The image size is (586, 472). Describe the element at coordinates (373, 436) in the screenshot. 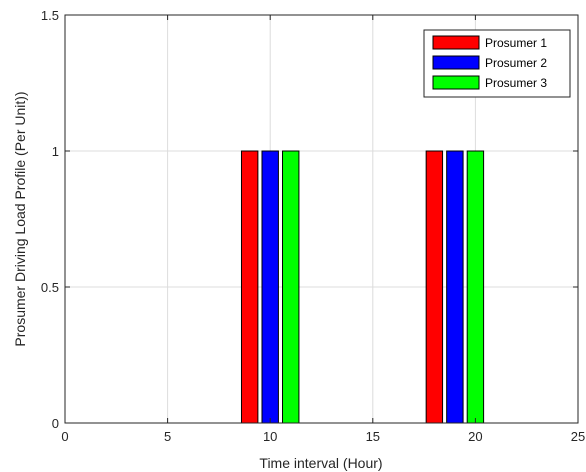

I see `x-tick-label: 15` at that location.